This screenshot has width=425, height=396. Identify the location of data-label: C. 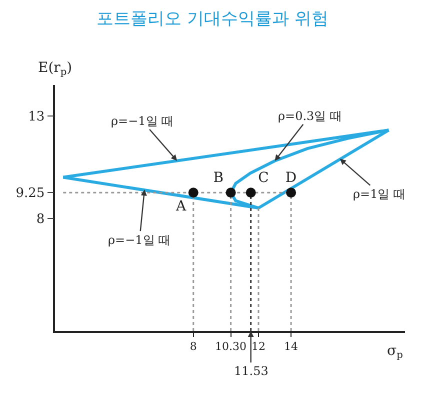
(263, 178).